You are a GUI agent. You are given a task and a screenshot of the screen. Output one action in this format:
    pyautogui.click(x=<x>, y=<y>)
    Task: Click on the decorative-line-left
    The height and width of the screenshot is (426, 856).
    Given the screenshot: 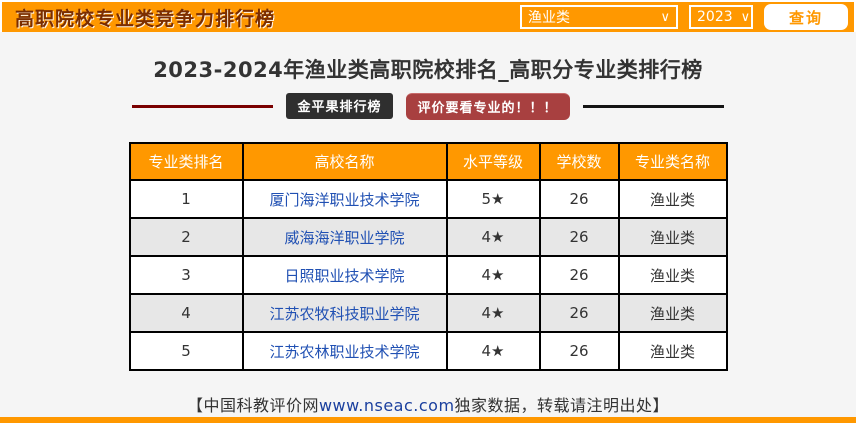 What is the action you would take?
    pyautogui.click(x=203, y=106)
    